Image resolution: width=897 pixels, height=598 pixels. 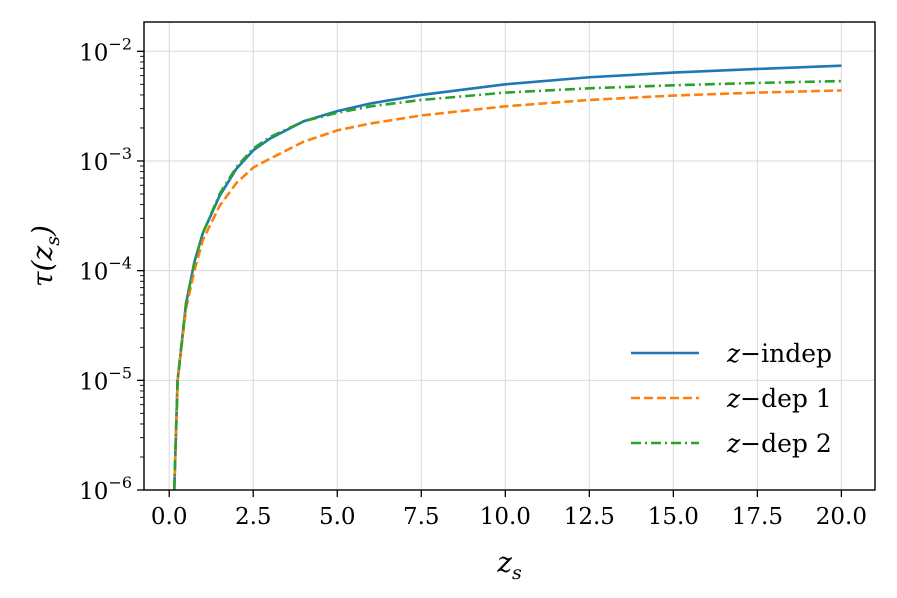 What do you see at coordinates (337, 517) in the screenshot?
I see `x-tick-label: 5.0` at bounding box center [337, 517].